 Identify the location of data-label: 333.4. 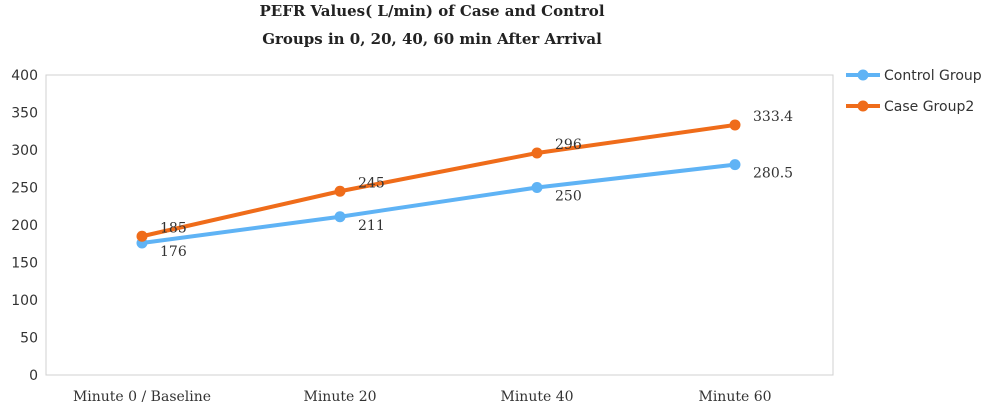
(773, 117).